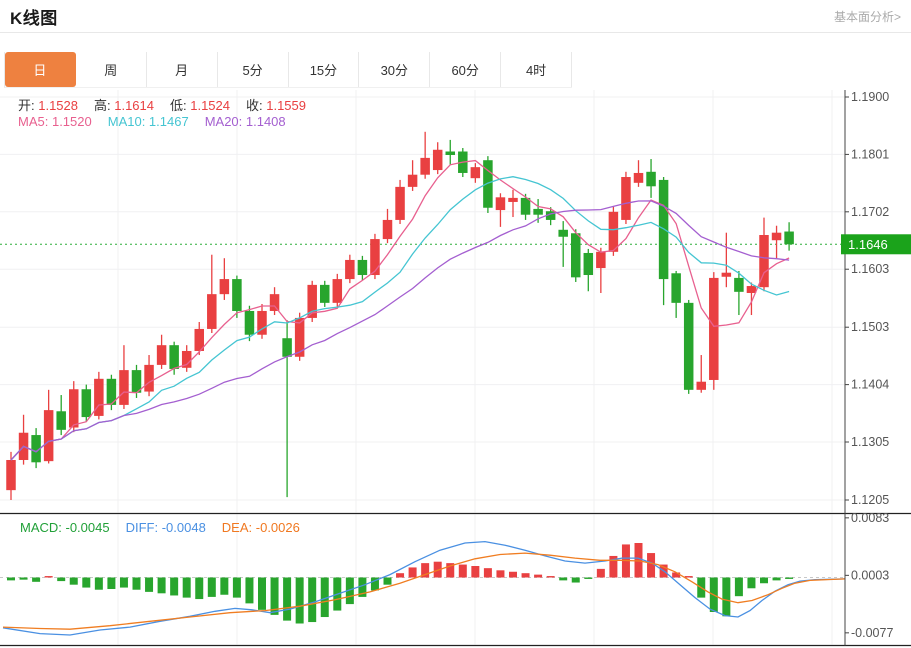 The width and height of the screenshot is (911, 648). What do you see at coordinates (160, 121) in the screenshot?
I see `ma-readout: MA5: 1.1520 MA10: 1.1467 MA20: 1.1408` at bounding box center [160, 121].